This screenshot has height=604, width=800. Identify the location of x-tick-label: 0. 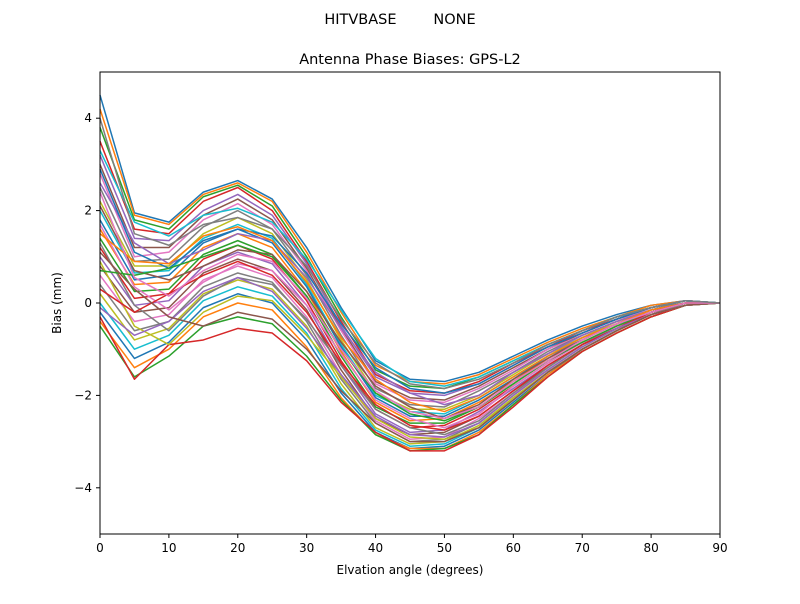
(100, 548).